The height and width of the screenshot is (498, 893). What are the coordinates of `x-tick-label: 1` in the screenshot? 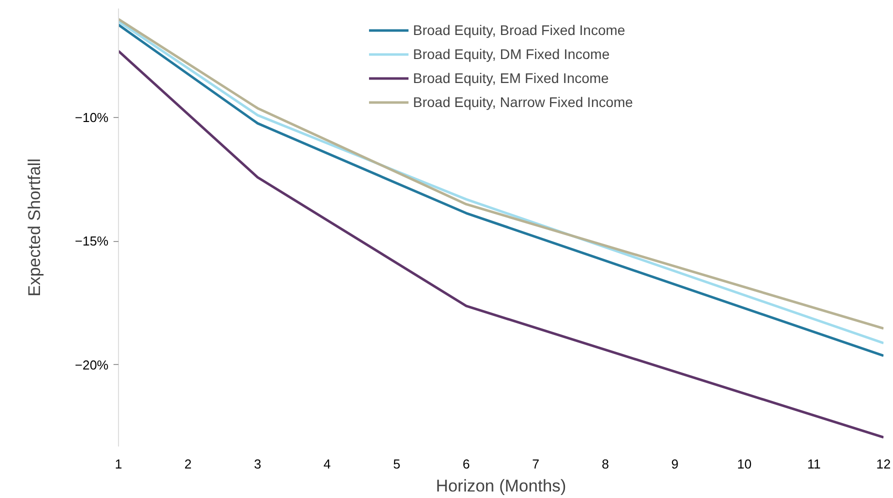 It's located at (118, 464).